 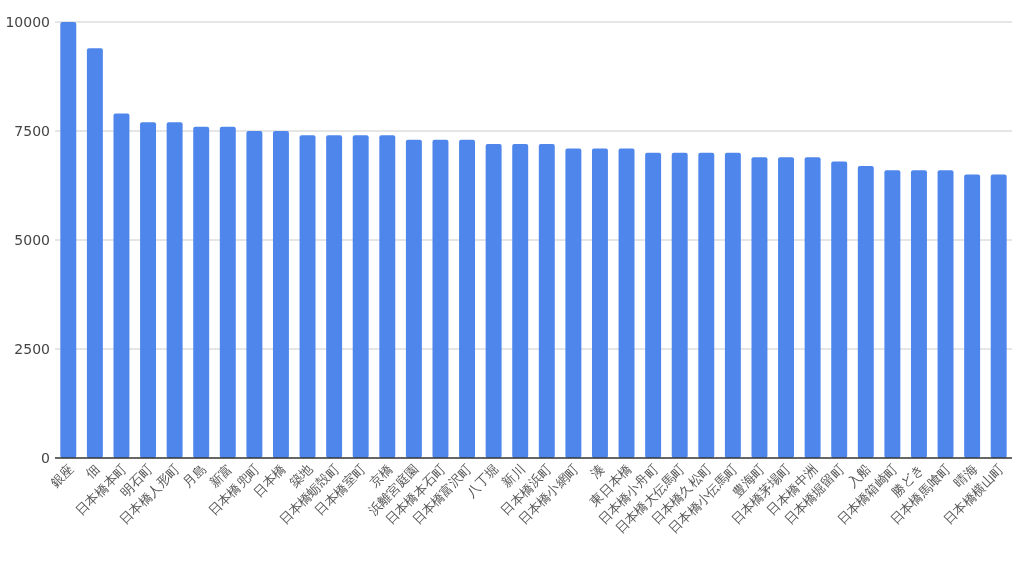 I want to click on x-tick-label: 月島, so click(x=194, y=476).